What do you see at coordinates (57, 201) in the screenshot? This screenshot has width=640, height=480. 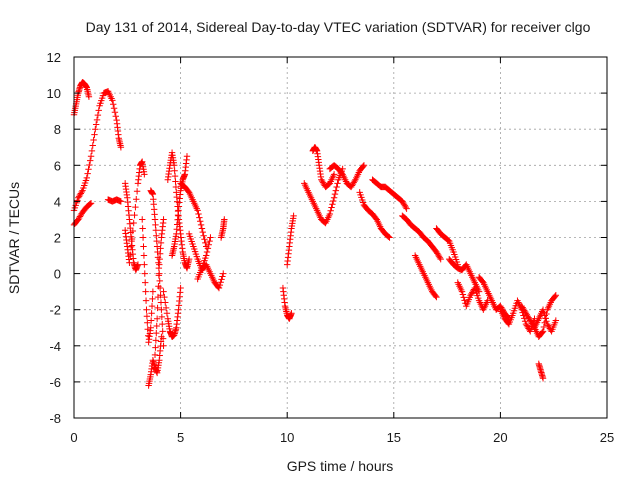 I see `y-tick-label: 4` at bounding box center [57, 201].